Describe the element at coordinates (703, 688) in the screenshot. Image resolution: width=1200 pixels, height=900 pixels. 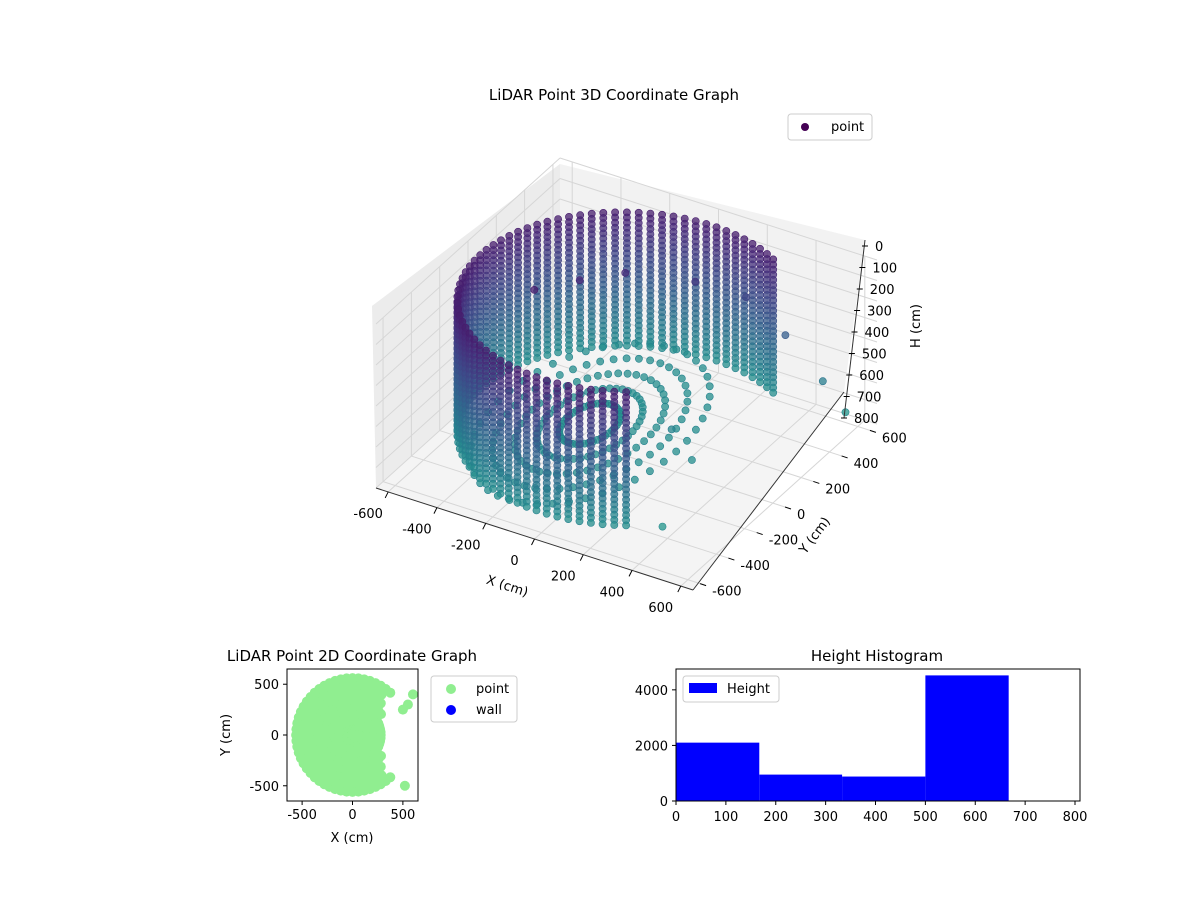
I see `legend-marker-height` at that location.